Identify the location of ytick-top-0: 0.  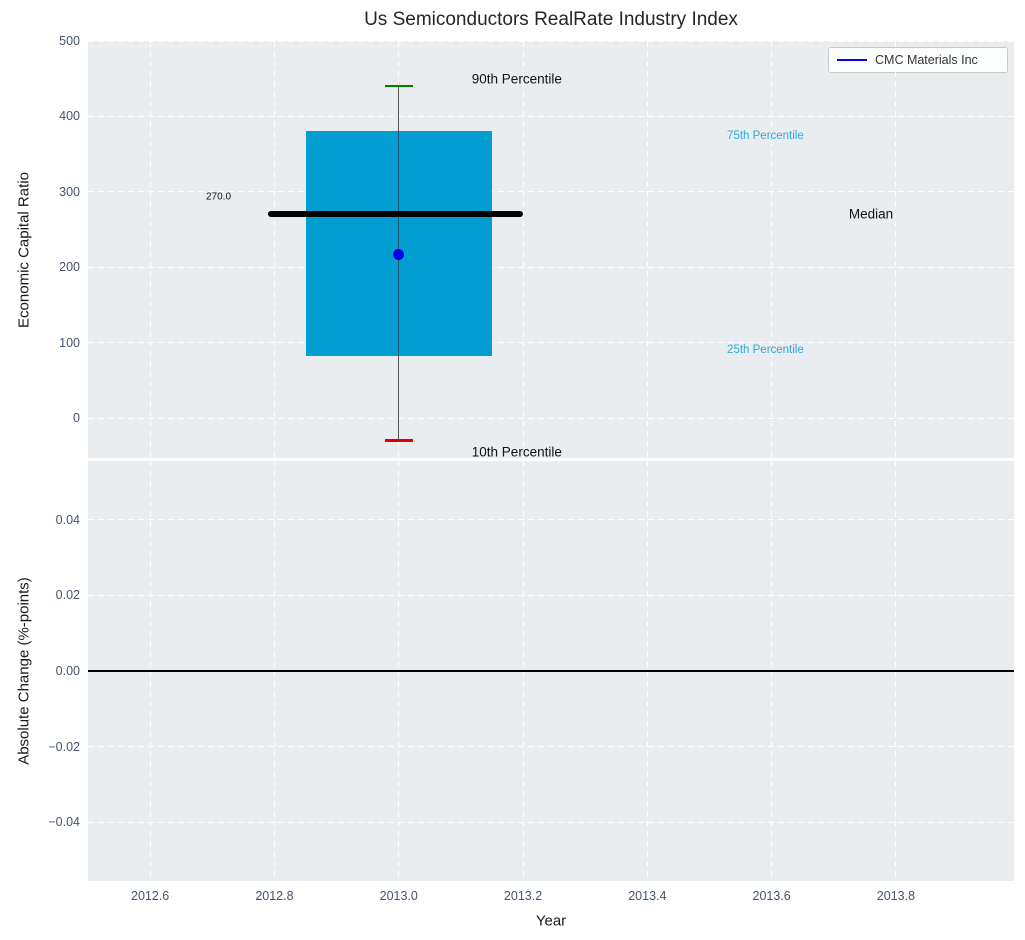
(76, 418).